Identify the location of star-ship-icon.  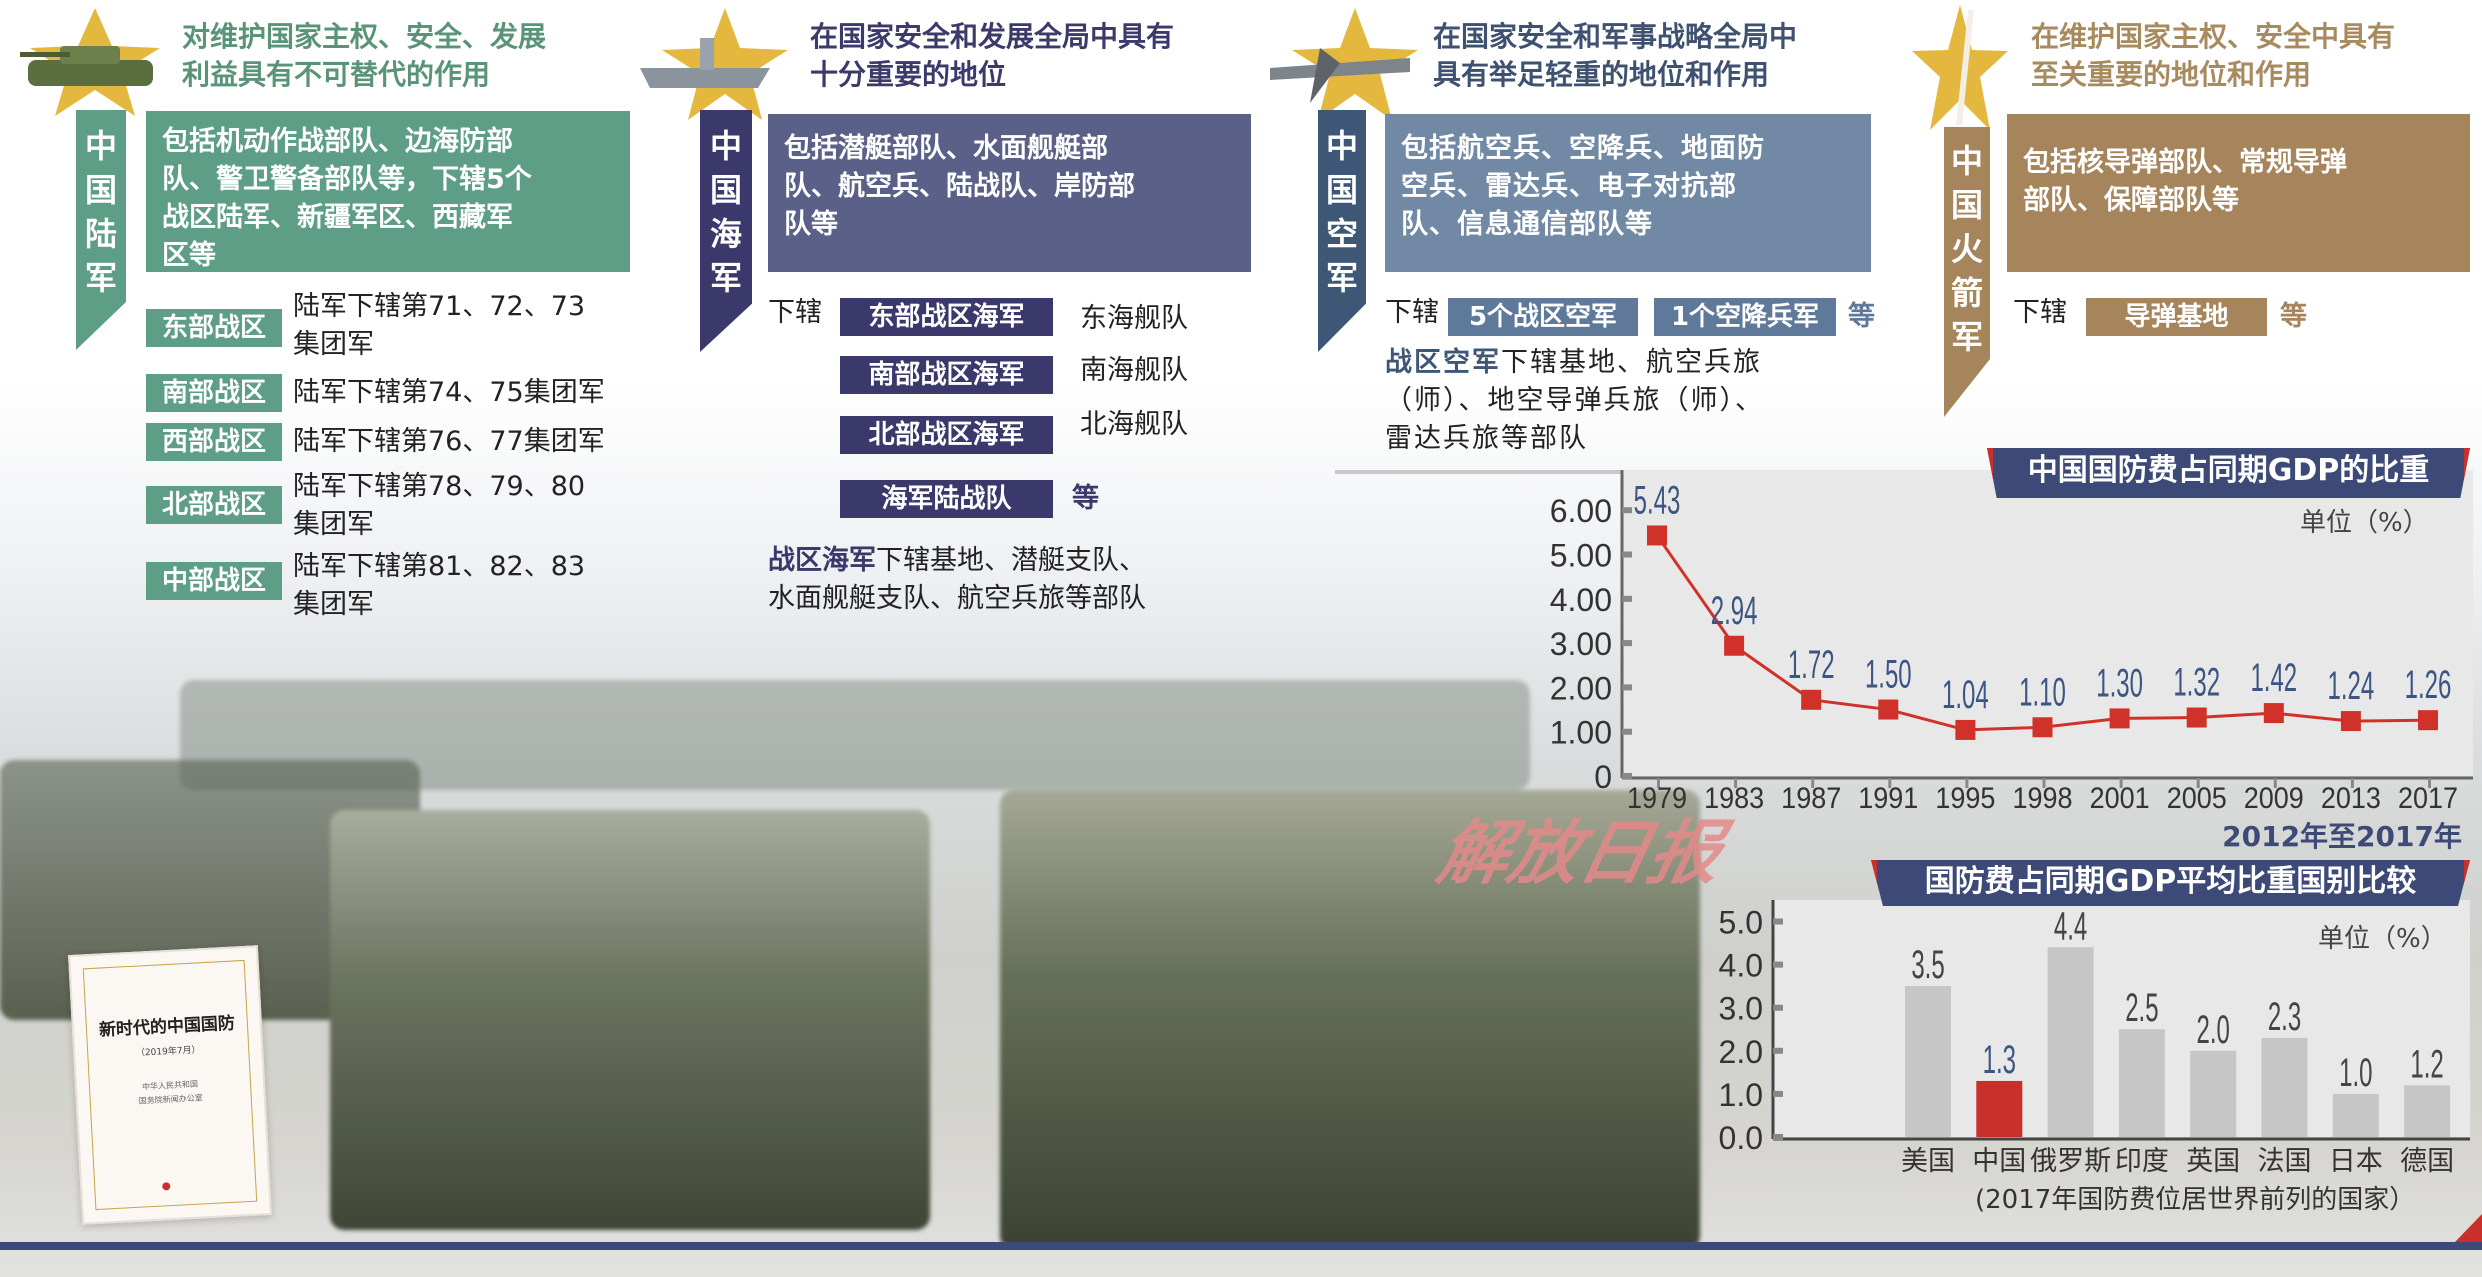
(714, 64).